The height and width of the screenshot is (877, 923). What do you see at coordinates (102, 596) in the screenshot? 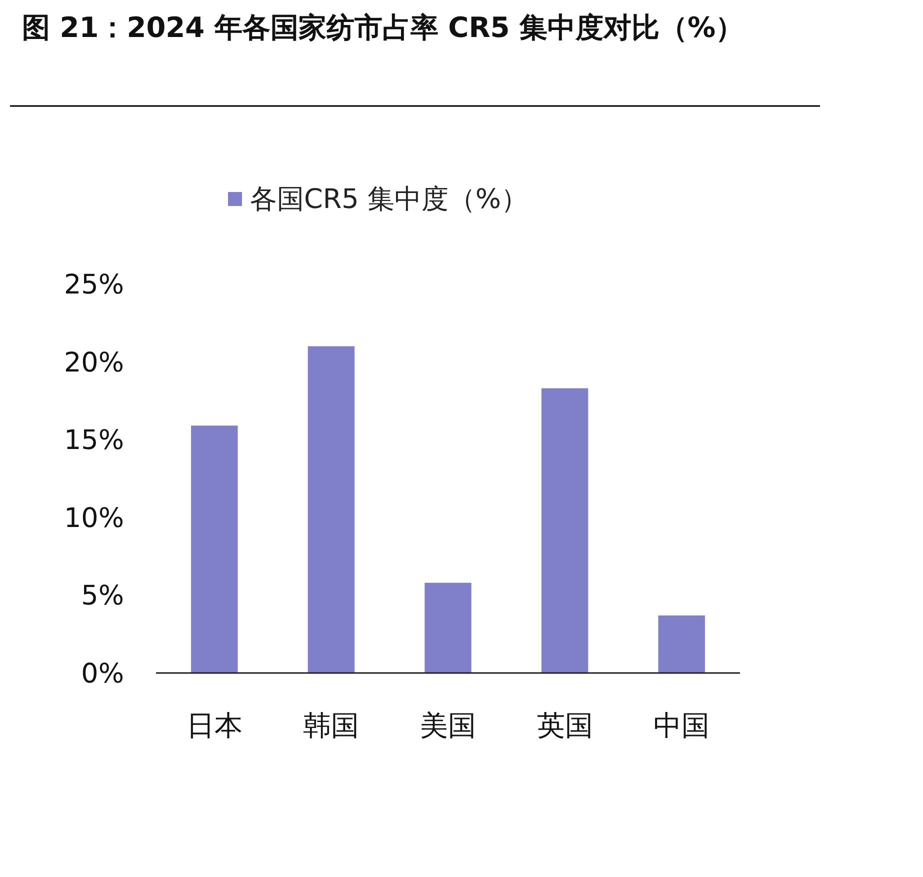
I see `y-tick-label: 5%` at bounding box center [102, 596].